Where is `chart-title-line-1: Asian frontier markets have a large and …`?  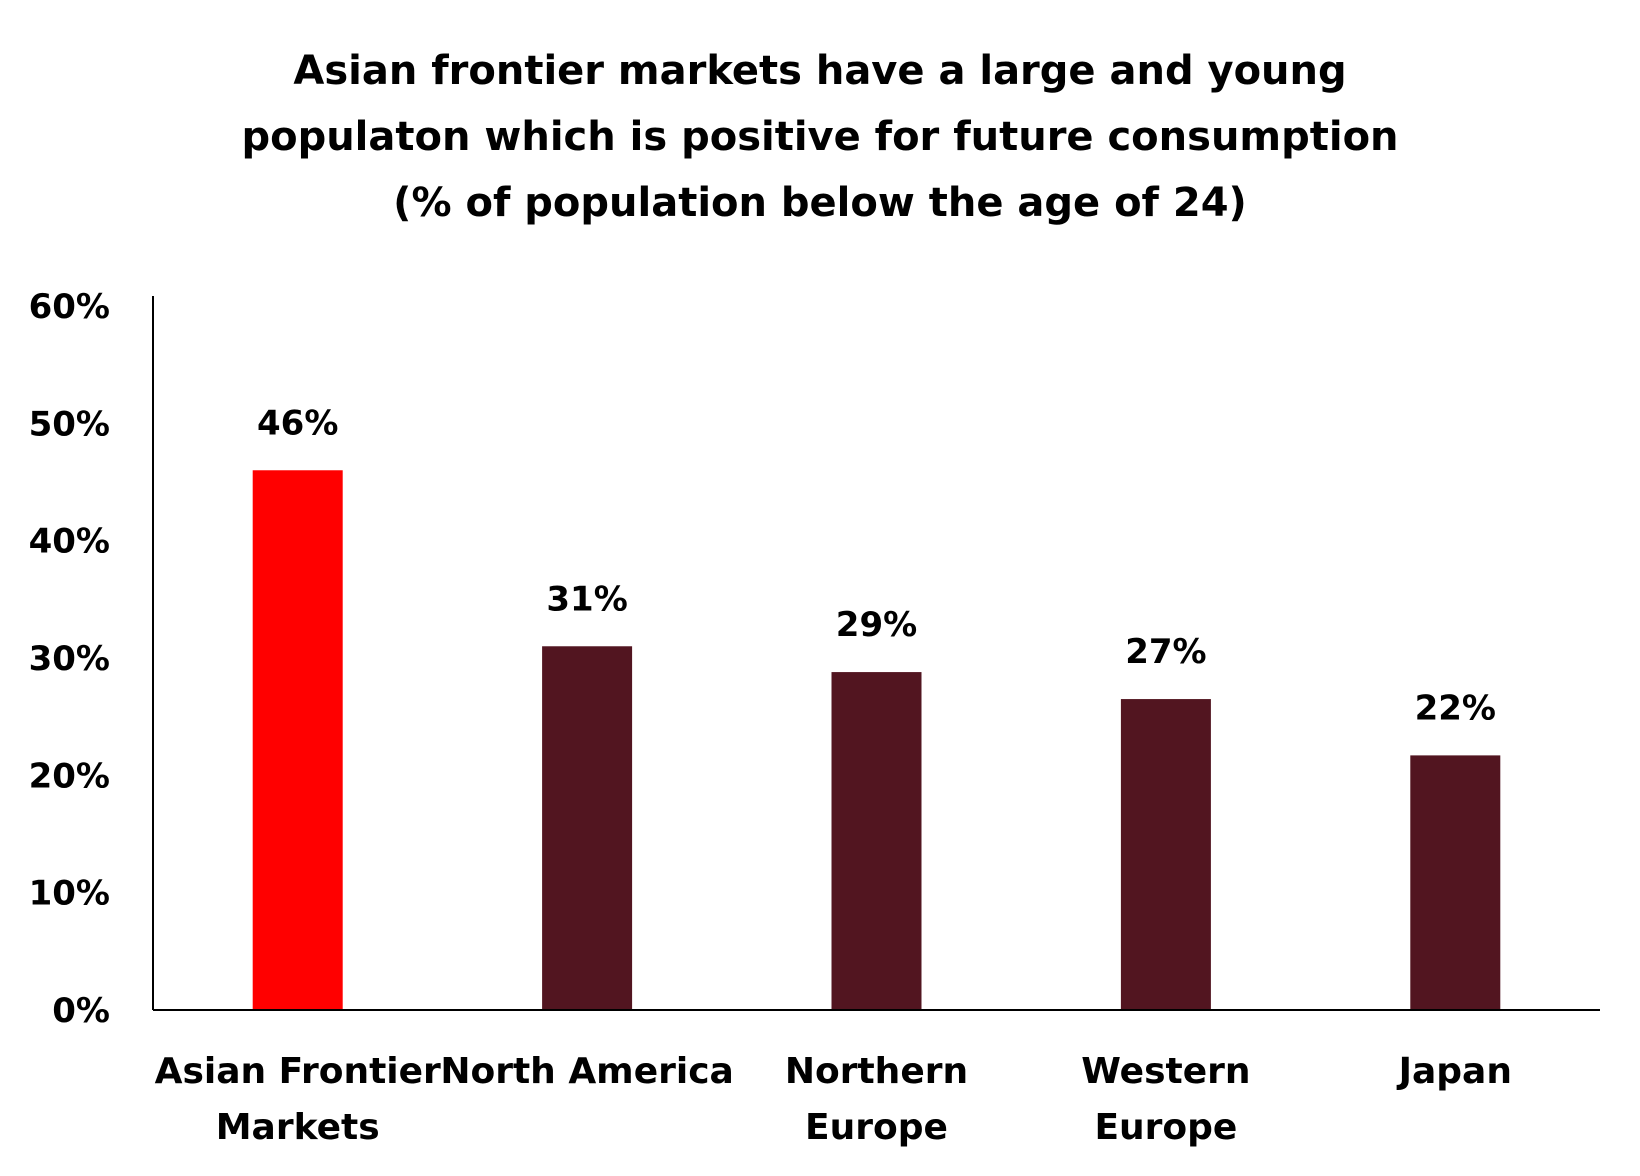
chart-title-line-1: Asian frontier markets have a large and … is located at coordinates (820, 71).